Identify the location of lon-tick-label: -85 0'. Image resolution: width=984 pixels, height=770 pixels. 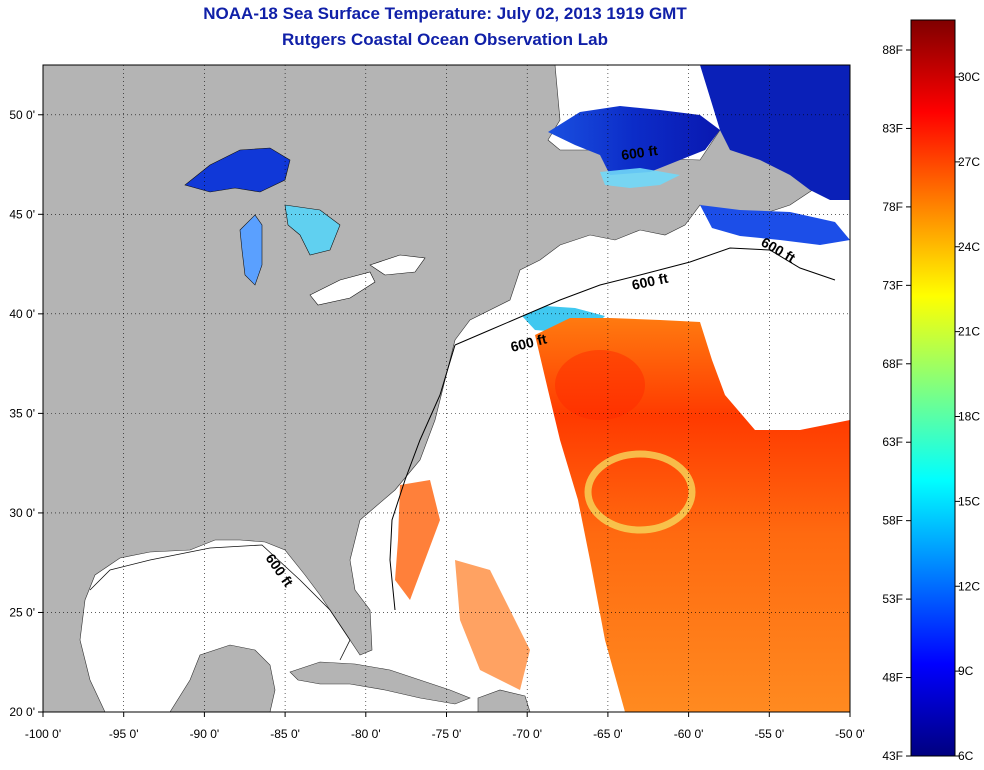
(285, 734).